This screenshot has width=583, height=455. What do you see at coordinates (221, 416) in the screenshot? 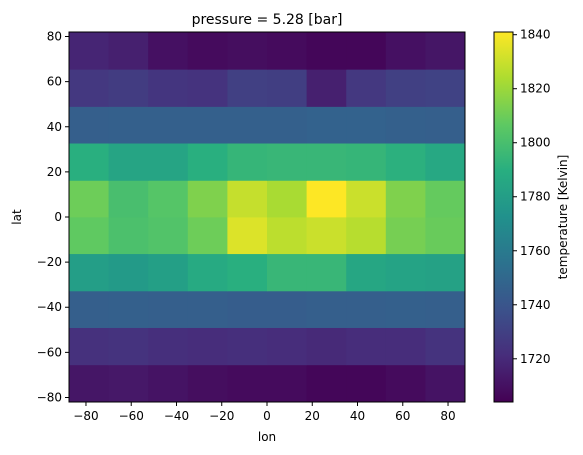
I see `x-tick-label: −20` at bounding box center [221, 416].